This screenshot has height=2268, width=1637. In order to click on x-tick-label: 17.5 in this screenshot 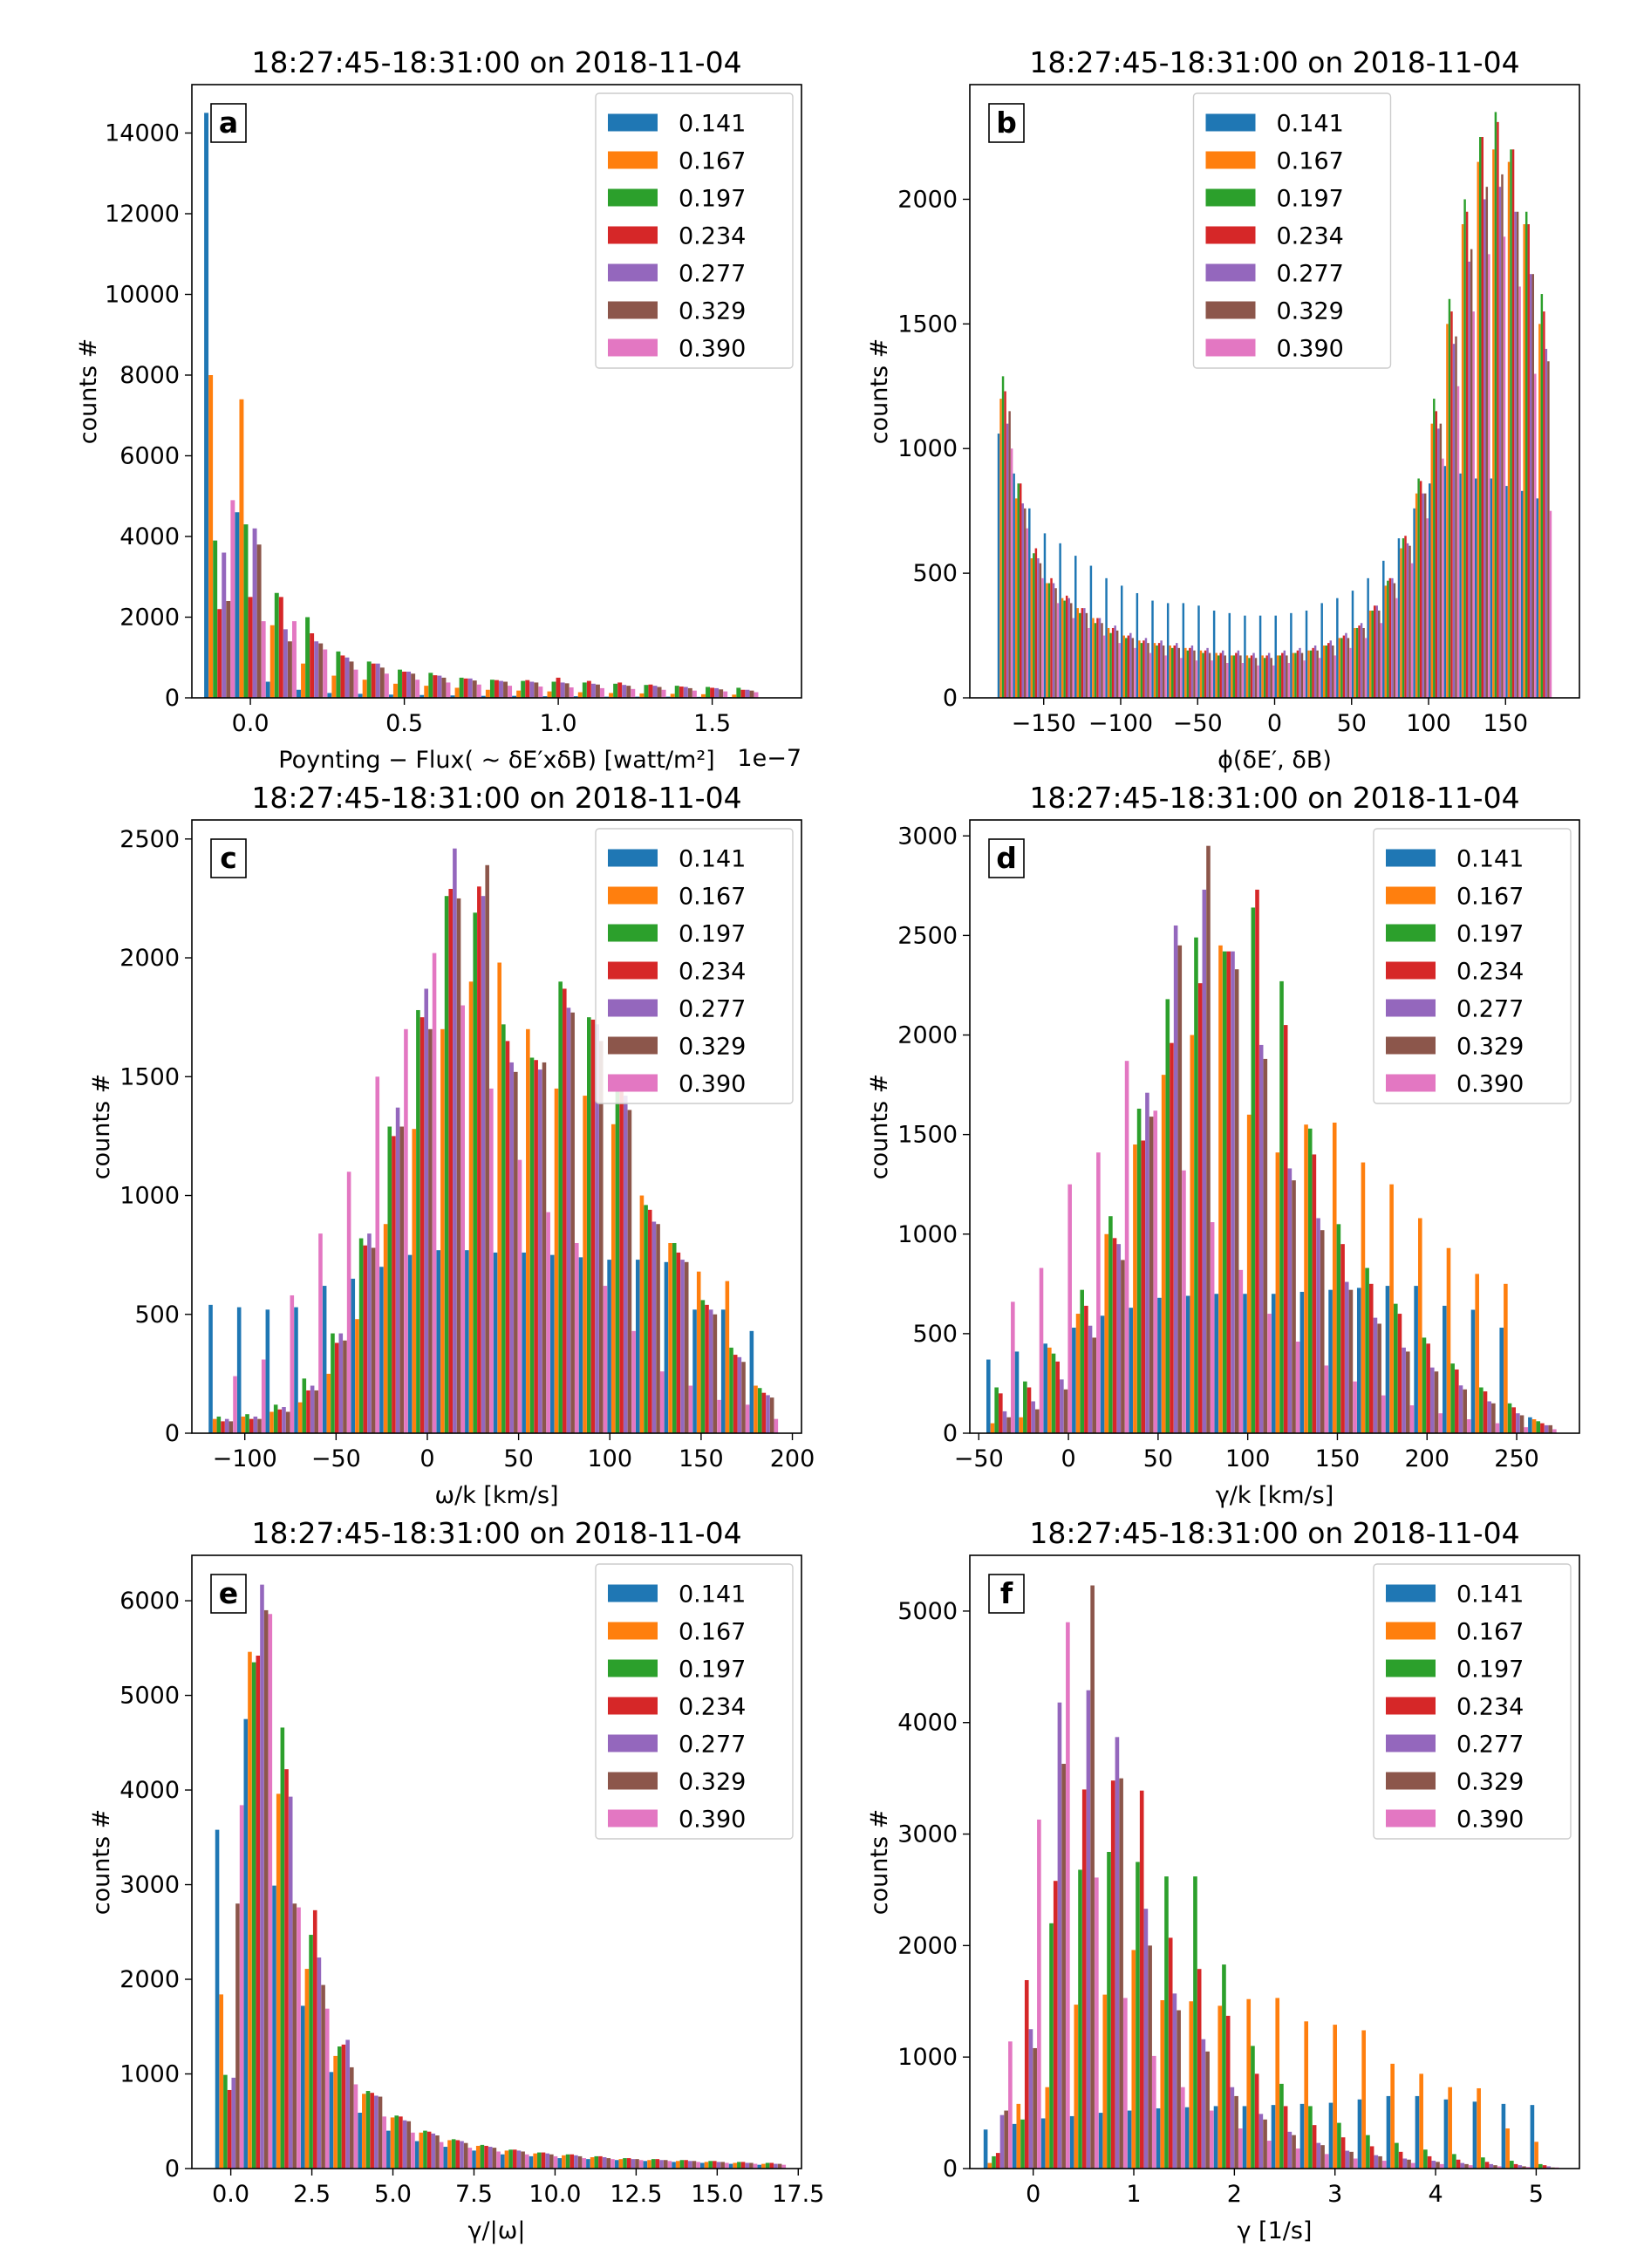, I will do `click(798, 2194)`.